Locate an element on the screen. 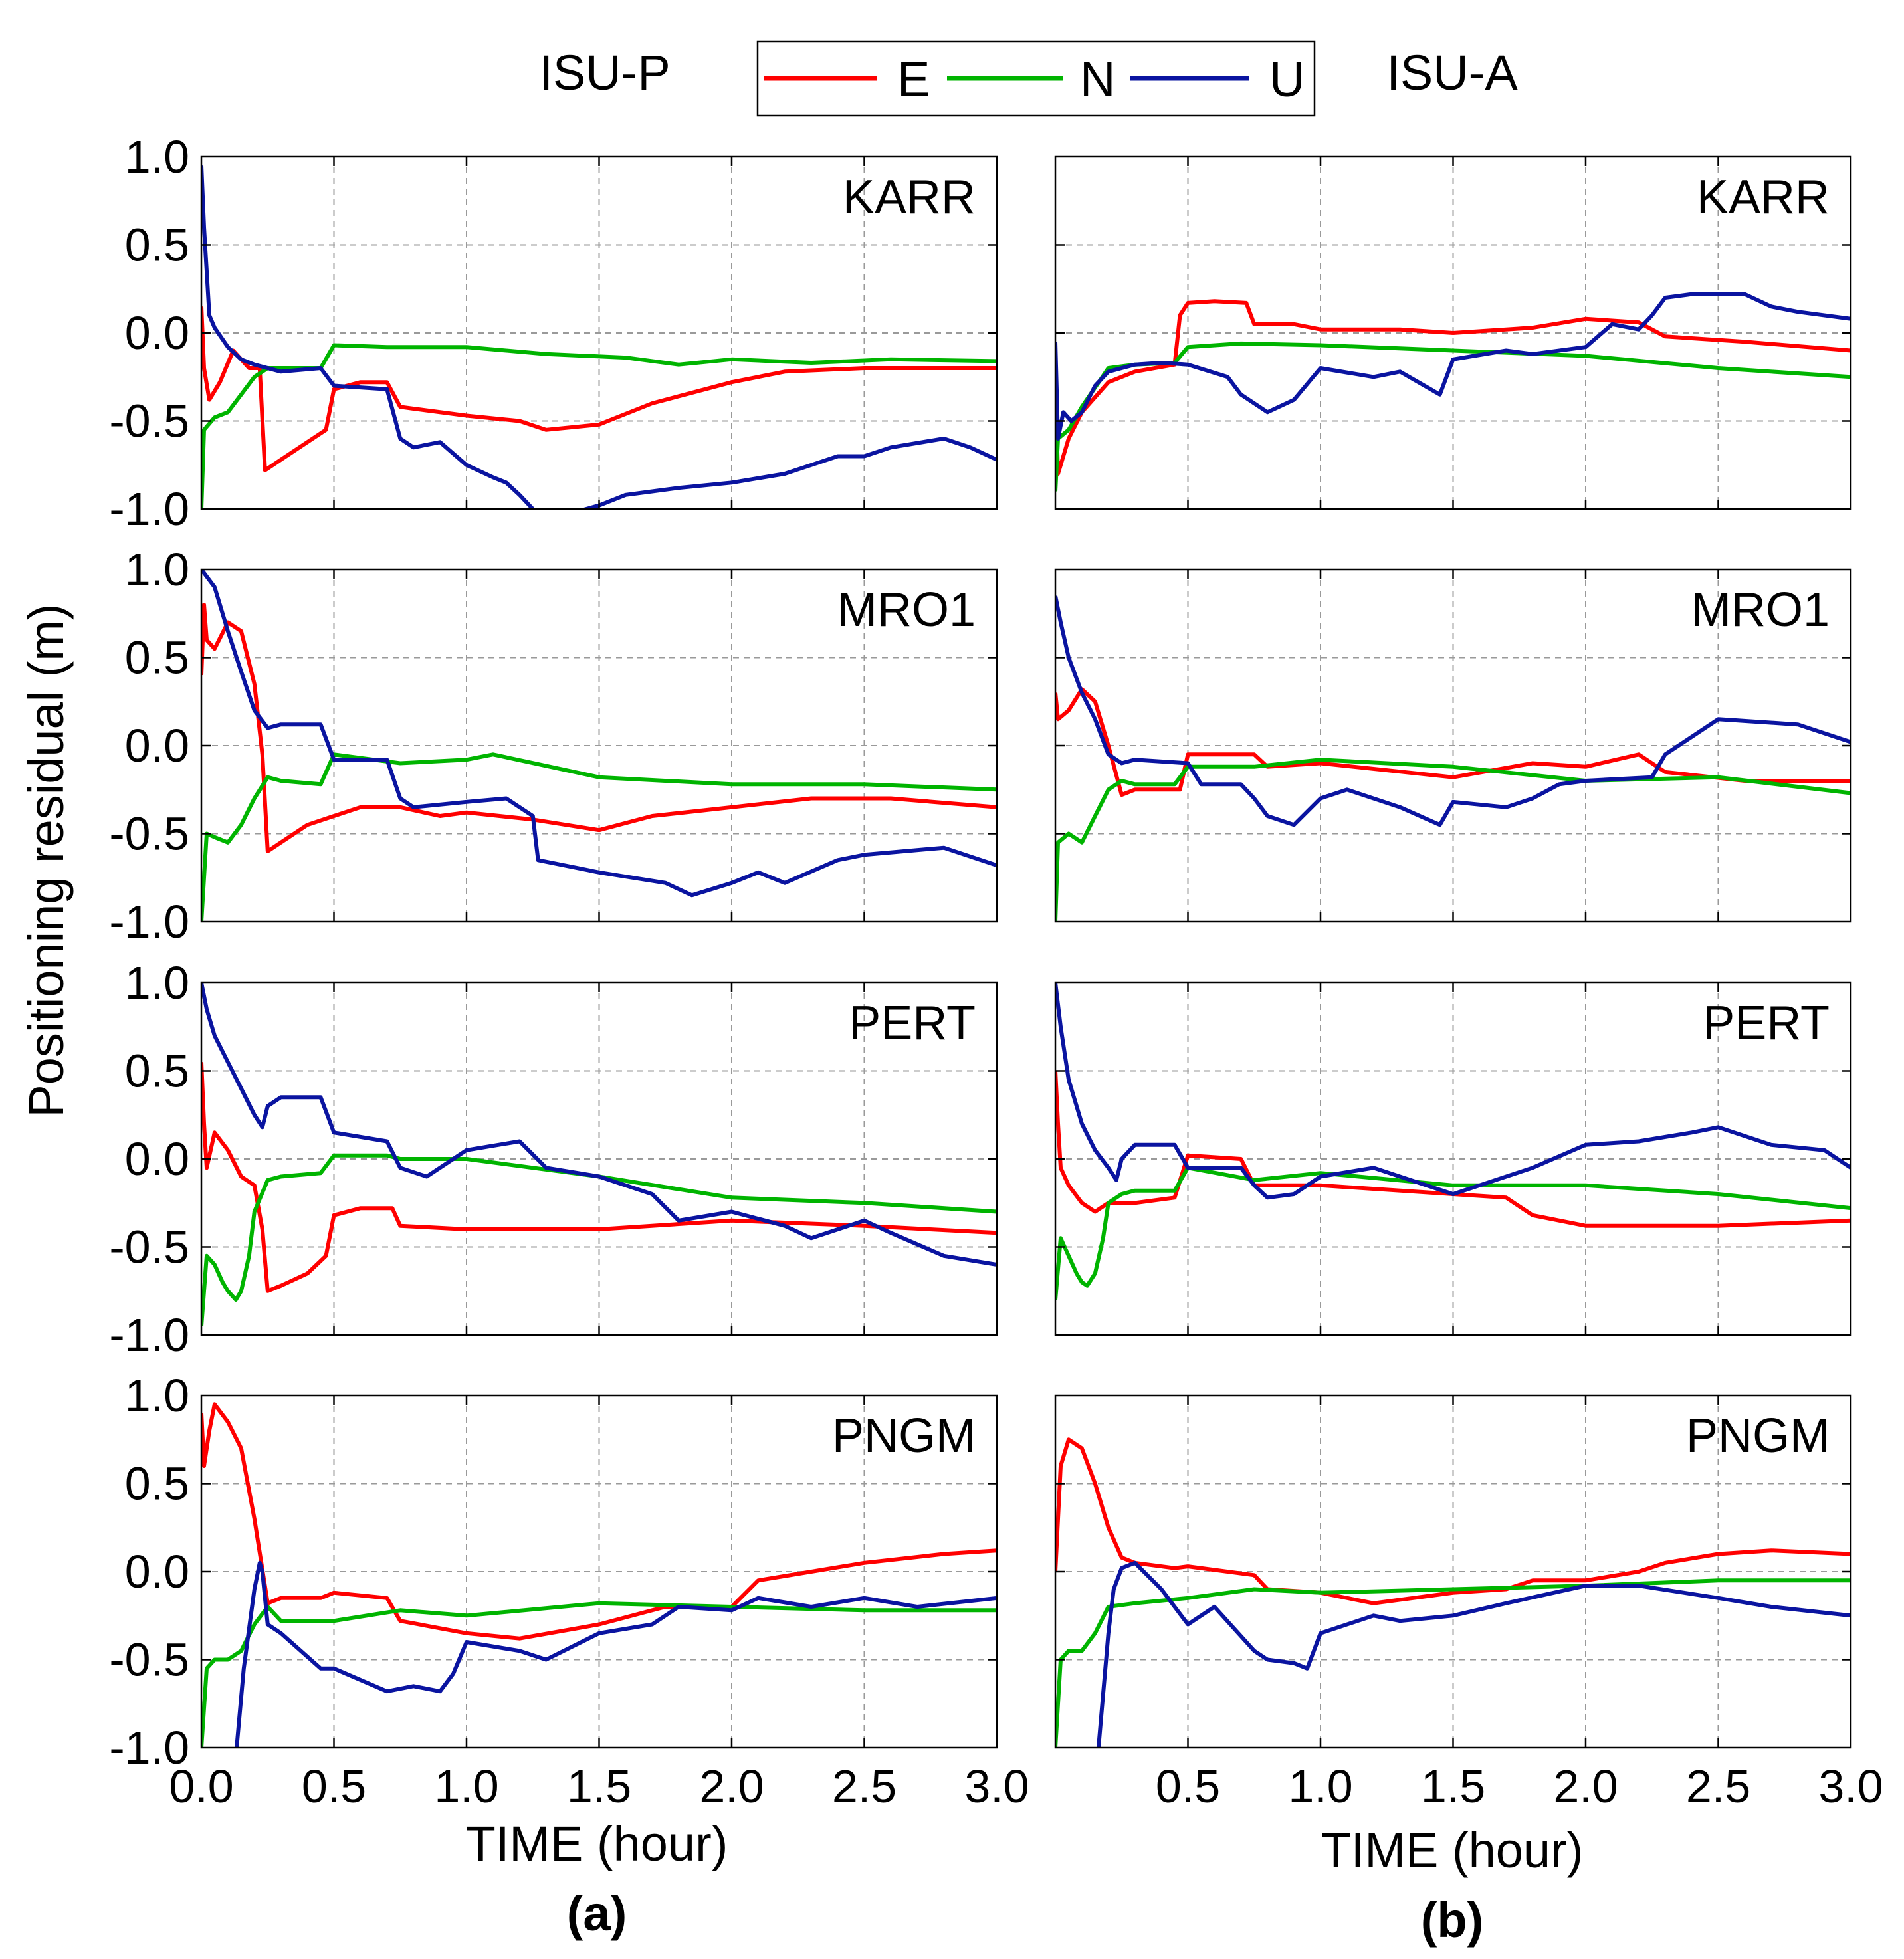 This screenshot has height=1959, width=1904. x-axis-title-left: TIME (hour) is located at coordinates (597, 1843).